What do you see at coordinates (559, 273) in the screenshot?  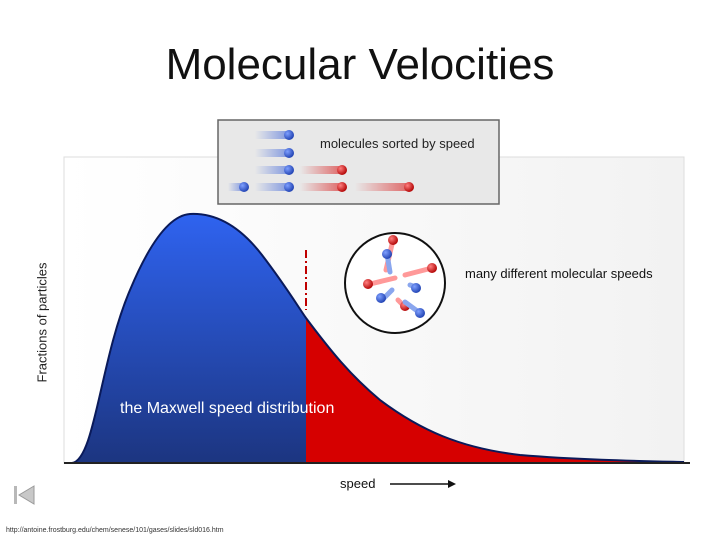 I see `container-label: many different molecular speeds` at bounding box center [559, 273].